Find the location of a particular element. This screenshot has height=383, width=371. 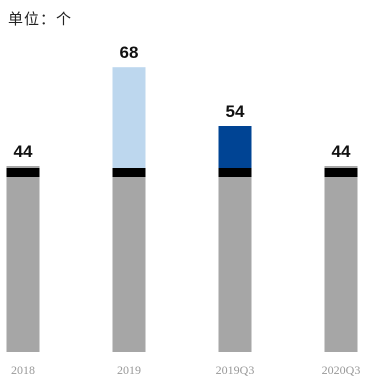

tick-label-0: 2018 is located at coordinates (23, 370).